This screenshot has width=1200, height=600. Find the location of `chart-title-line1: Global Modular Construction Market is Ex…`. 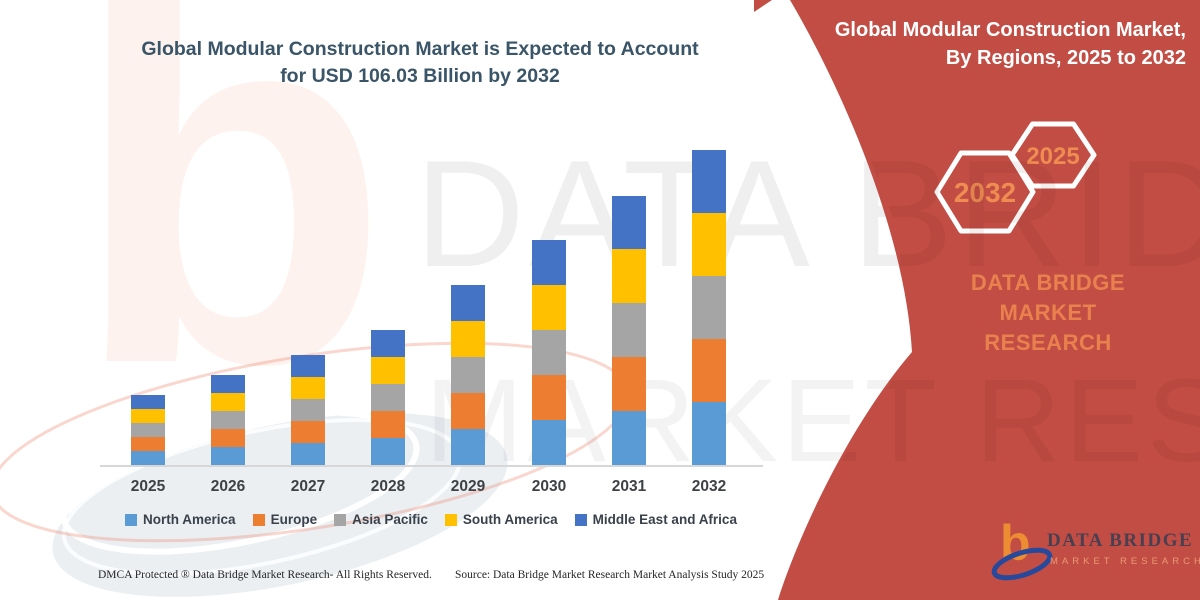

chart-title-line1: Global Modular Construction Market is Ex… is located at coordinates (420, 49).